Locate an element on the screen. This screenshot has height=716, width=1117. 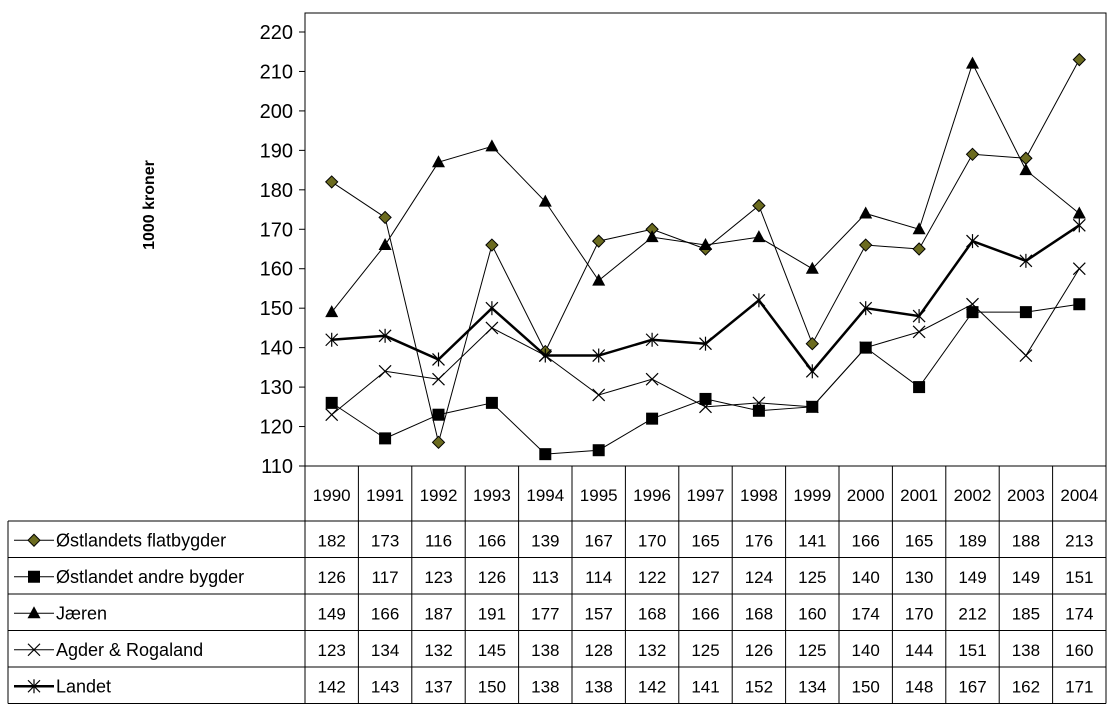
series-name-label: Østlandets flatbygder is located at coordinates (141, 540).